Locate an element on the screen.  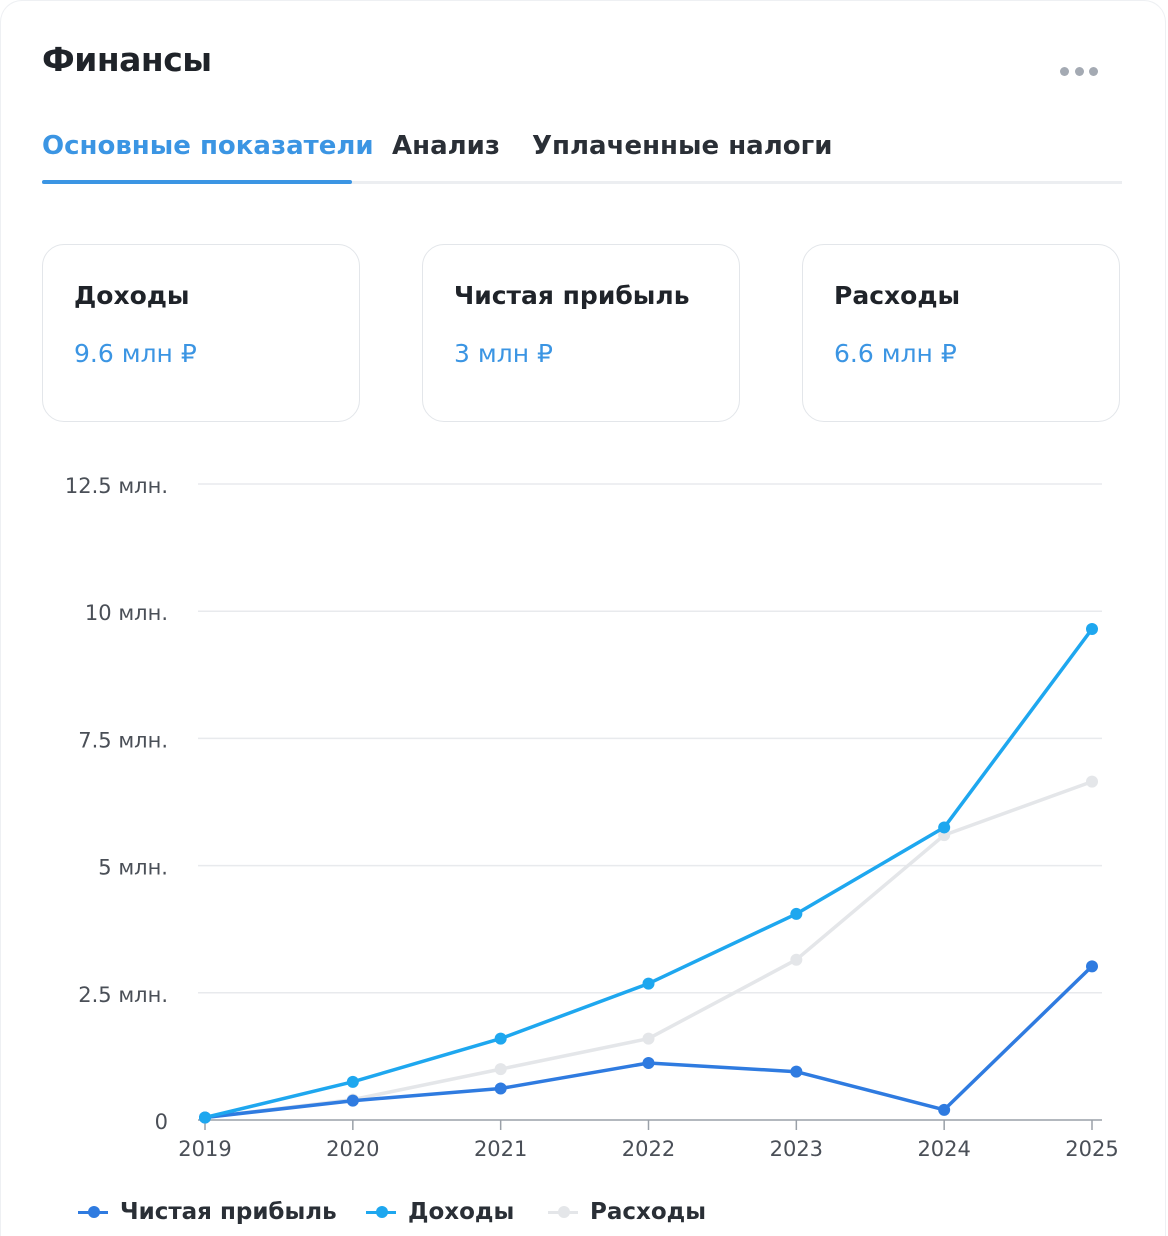
x-tick-label: 2021 is located at coordinates (500, 1149).